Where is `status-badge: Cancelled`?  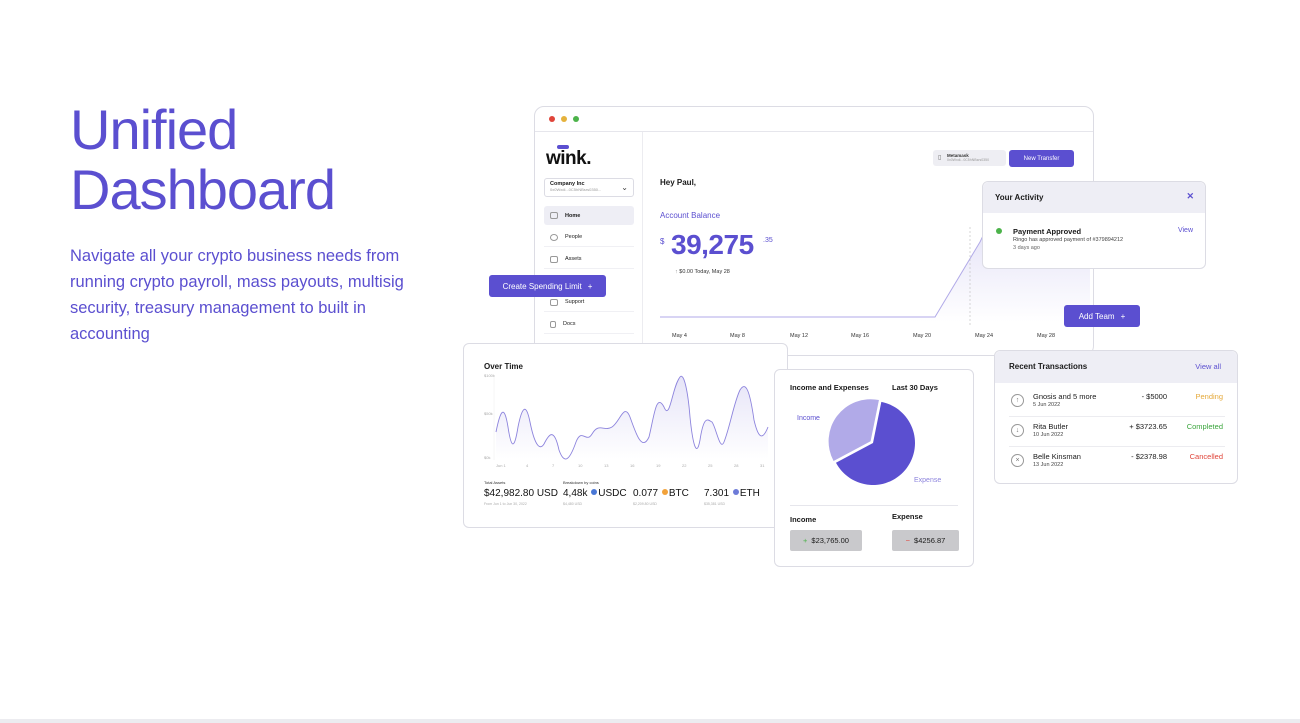 status-badge: Cancelled is located at coordinates (1206, 456).